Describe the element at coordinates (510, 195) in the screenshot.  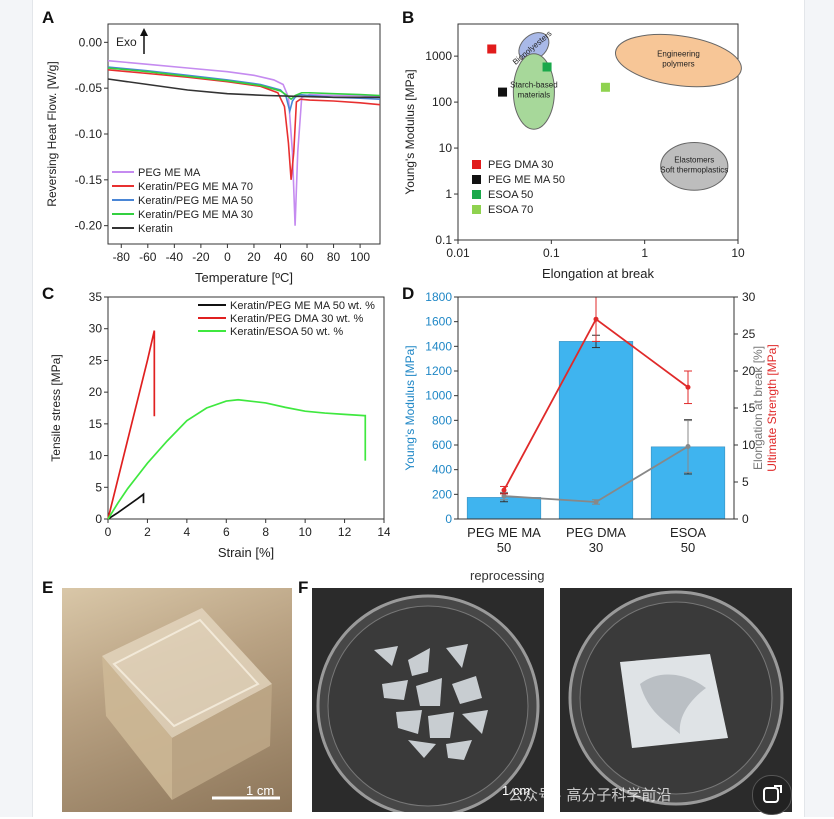
I see `legend-label-b-2: ESOA 50` at that location.